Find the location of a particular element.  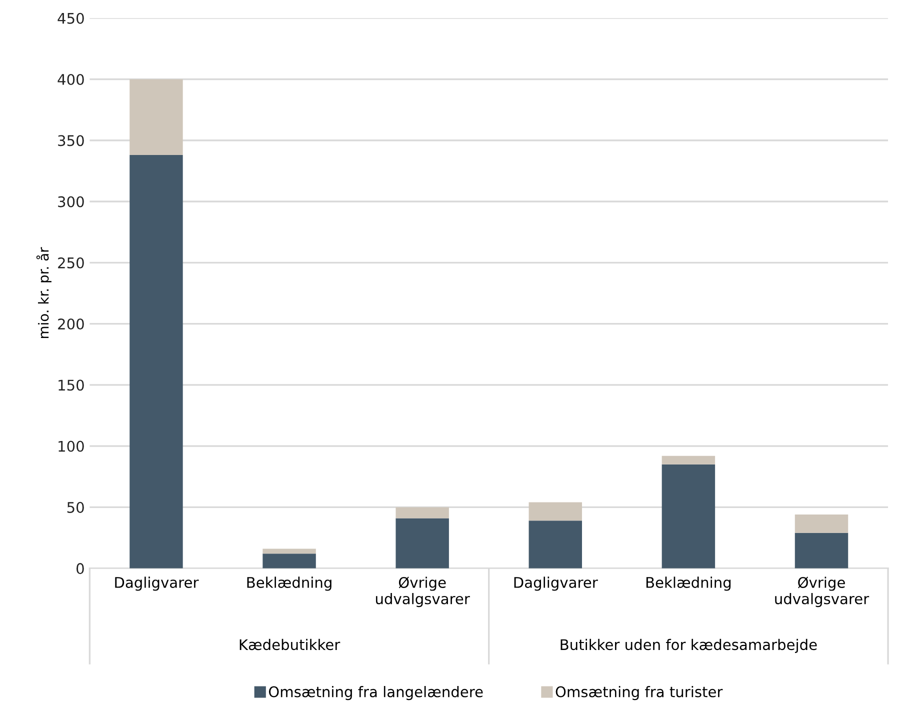

text: Kædebutikker is located at coordinates (290, 644).